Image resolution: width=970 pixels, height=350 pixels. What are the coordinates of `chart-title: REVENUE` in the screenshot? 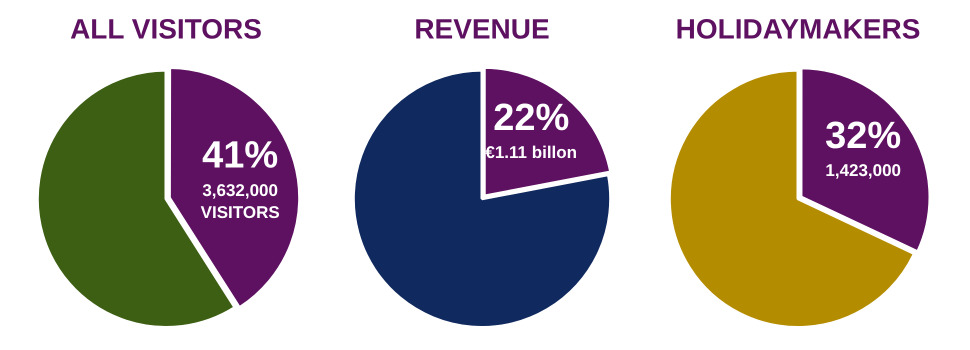 It's located at (482, 29).